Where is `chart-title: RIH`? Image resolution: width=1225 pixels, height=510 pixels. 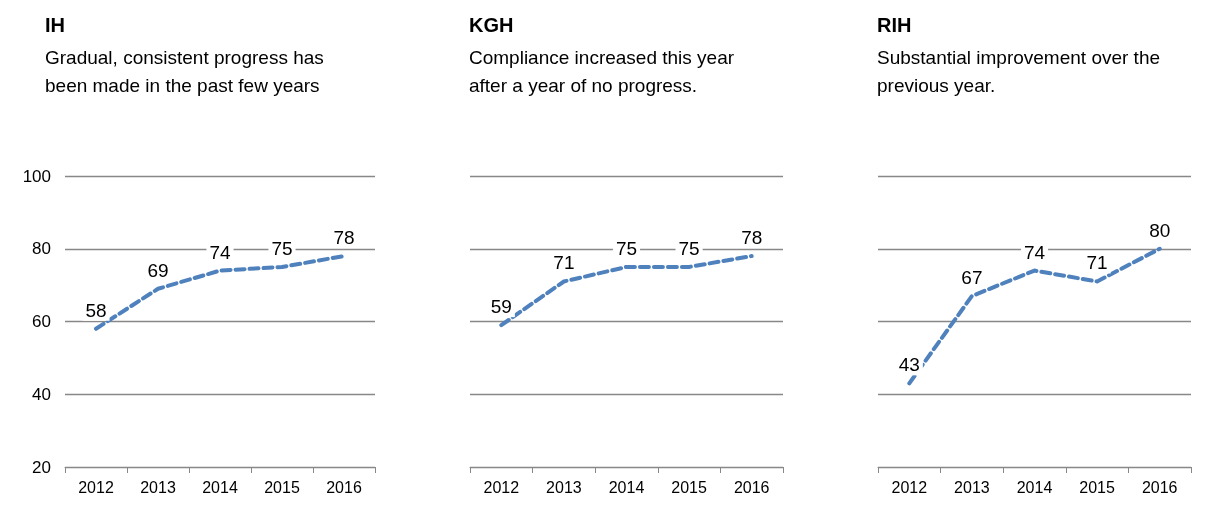
chart-title: RIH is located at coordinates (894, 25).